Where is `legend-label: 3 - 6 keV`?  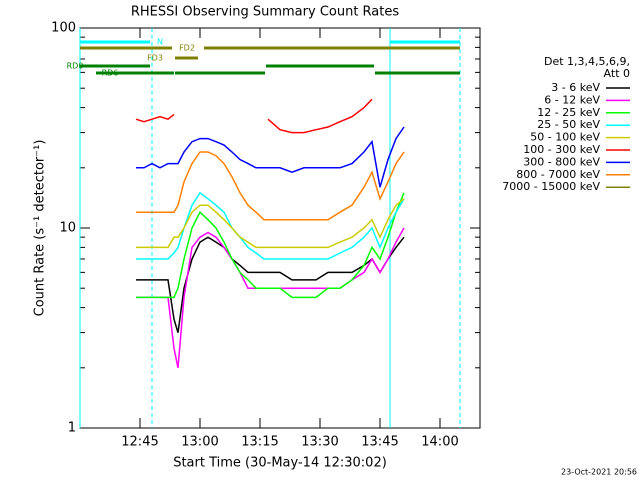 legend-label: 3 - 6 keV is located at coordinates (575, 87).